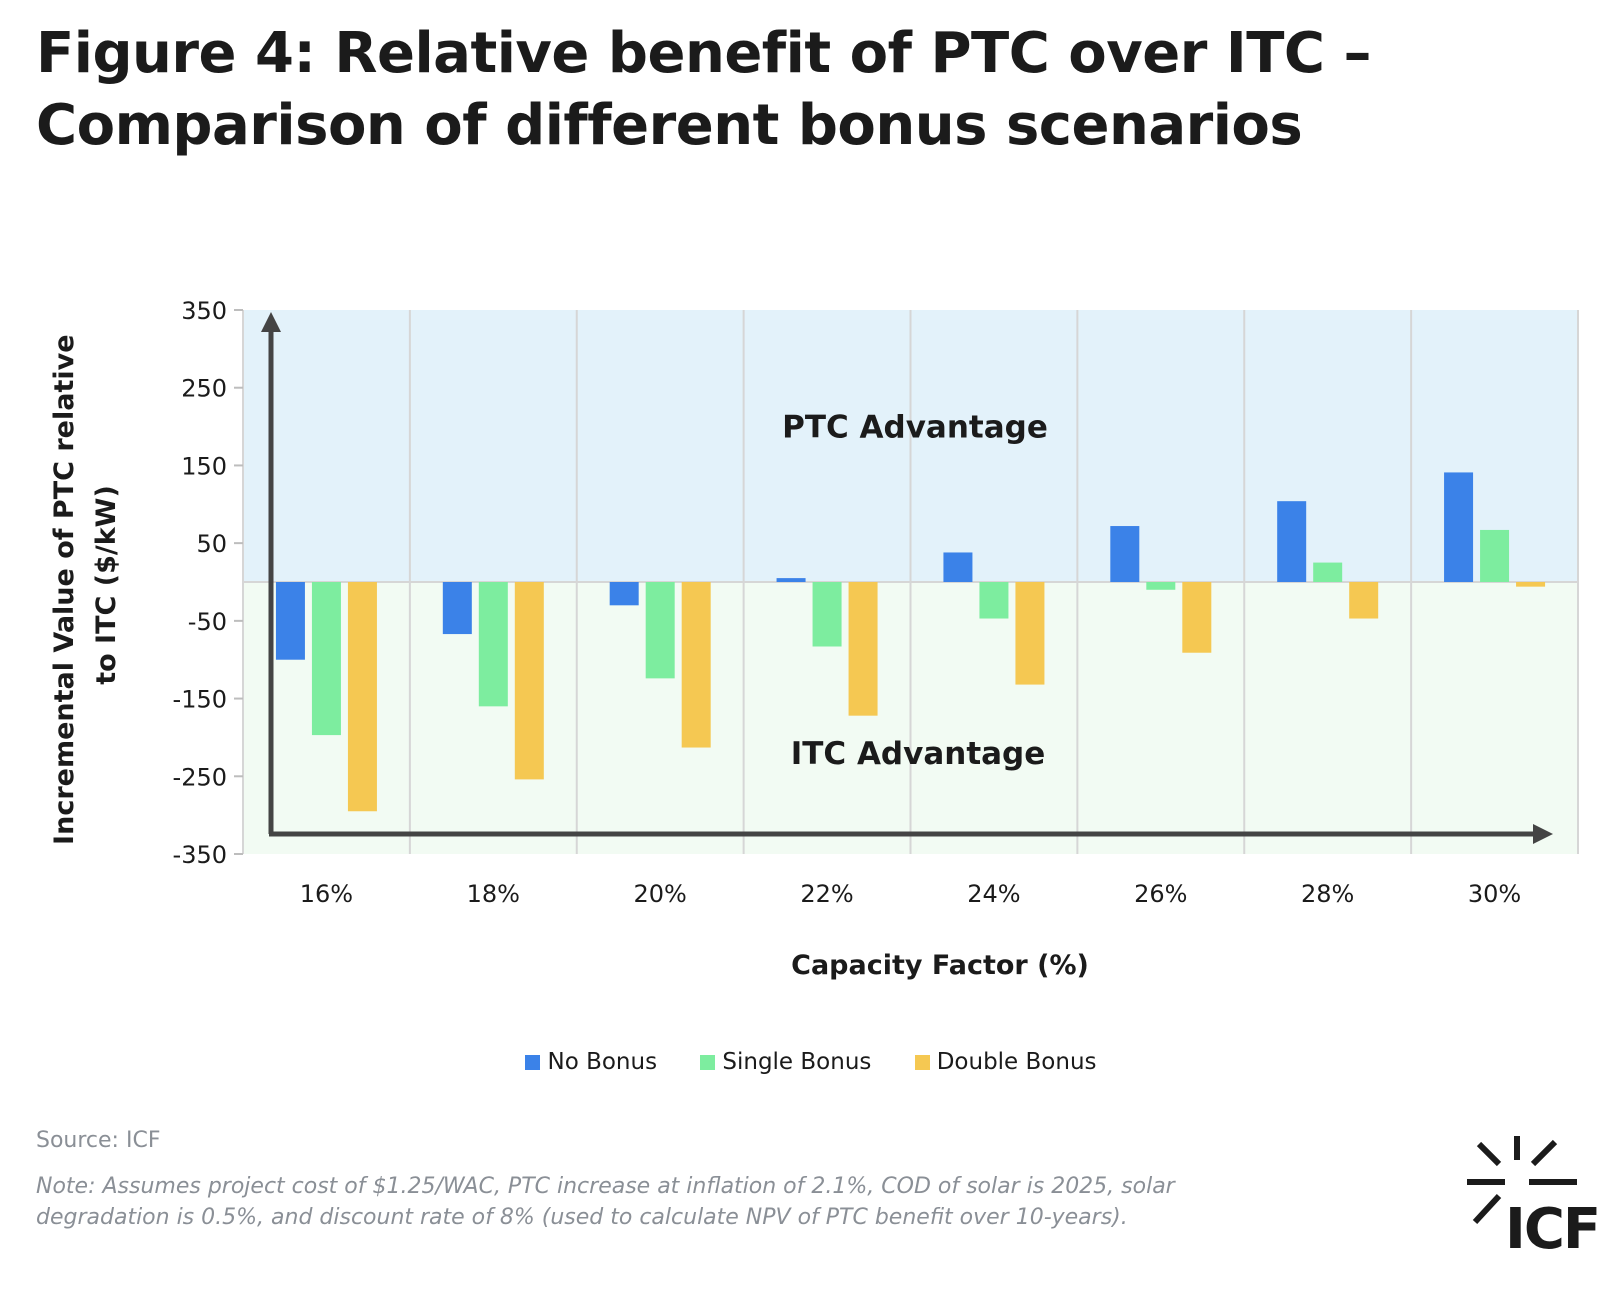  Describe the element at coordinates (200, 777) in the screenshot. I see `y-tick-label: -250` at that location.